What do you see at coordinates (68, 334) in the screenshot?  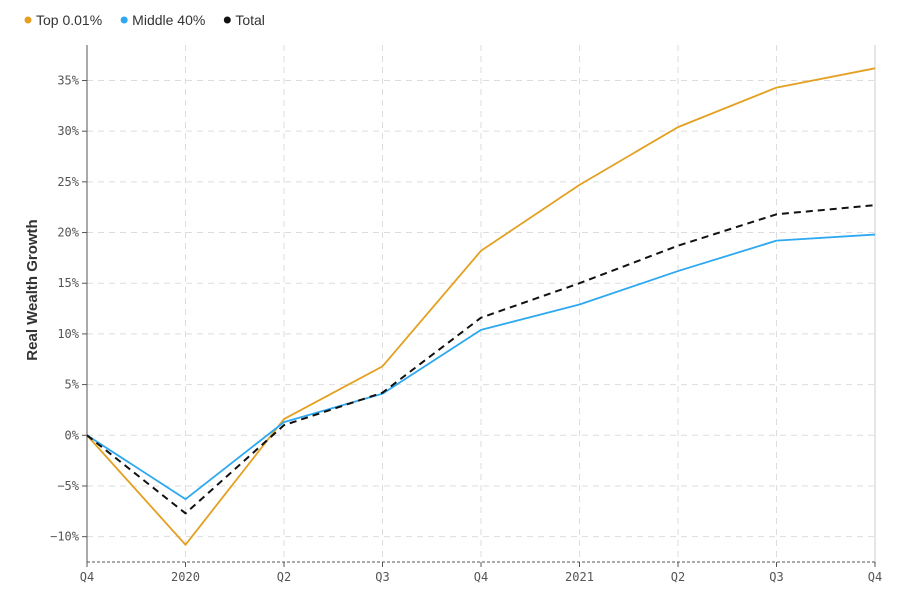 I see `y-tick-label: 10%` at bounding box center [68, 334].